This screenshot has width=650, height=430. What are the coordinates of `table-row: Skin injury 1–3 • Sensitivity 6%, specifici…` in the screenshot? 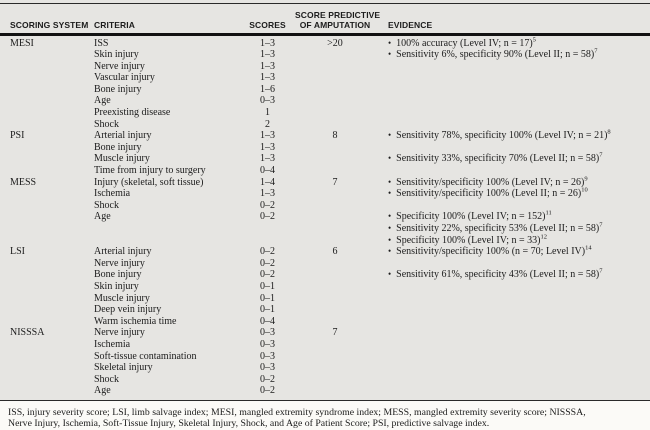 It's located at (327, 54).